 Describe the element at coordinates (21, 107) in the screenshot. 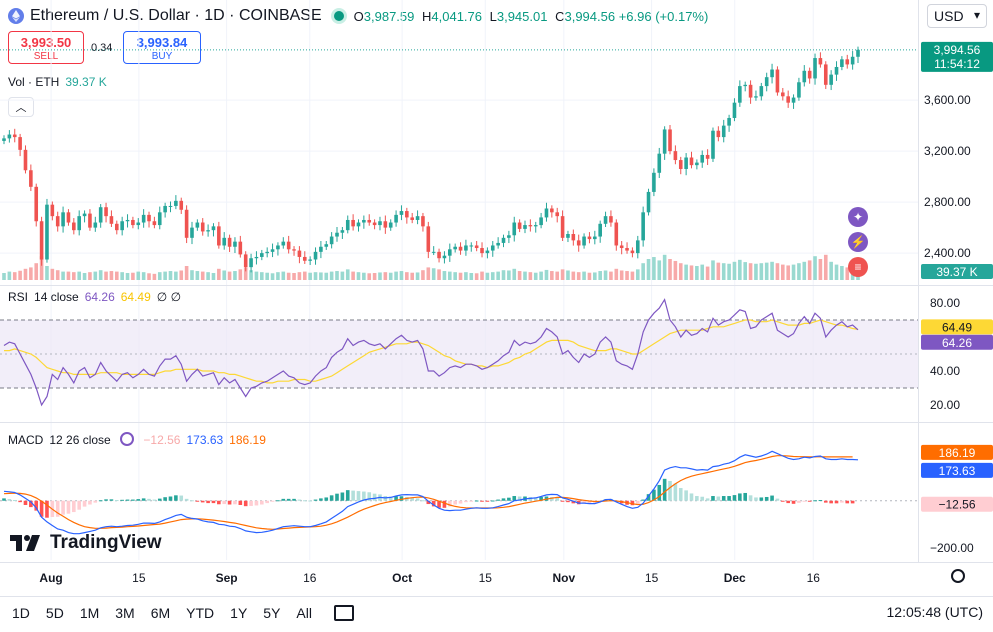

I see `collapse-legend-button: ︿` at that location.